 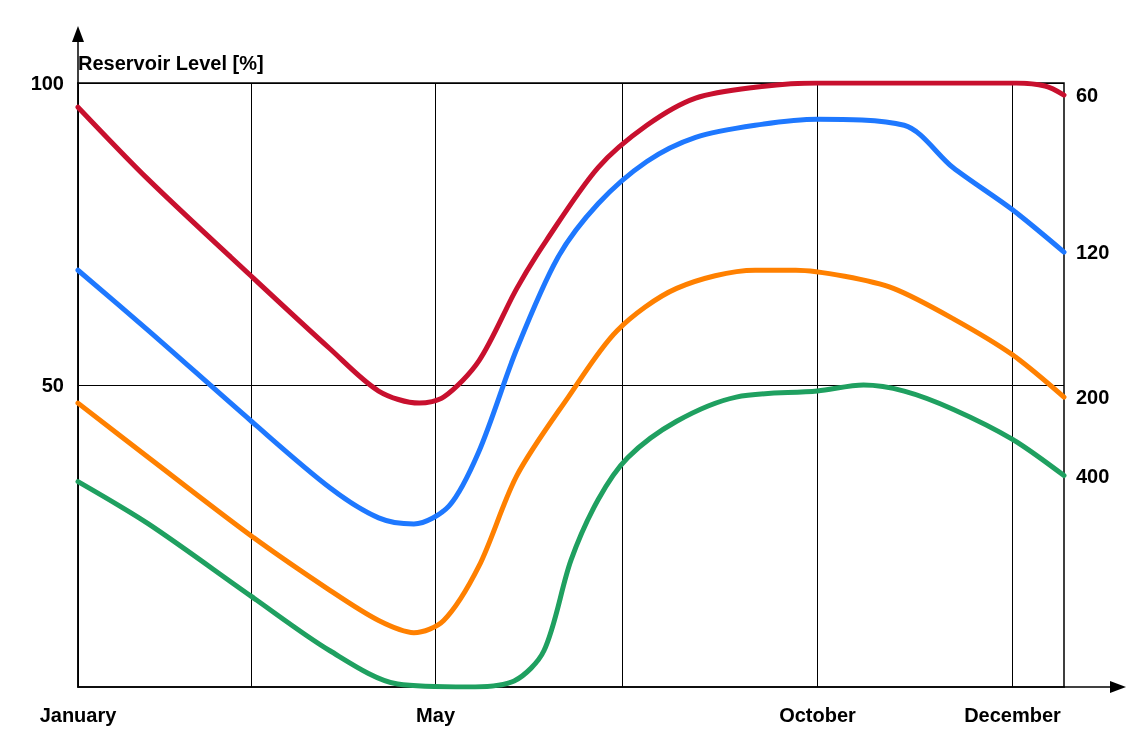 I want to click on x-tick-label: December, so click(x=1013, y=715).